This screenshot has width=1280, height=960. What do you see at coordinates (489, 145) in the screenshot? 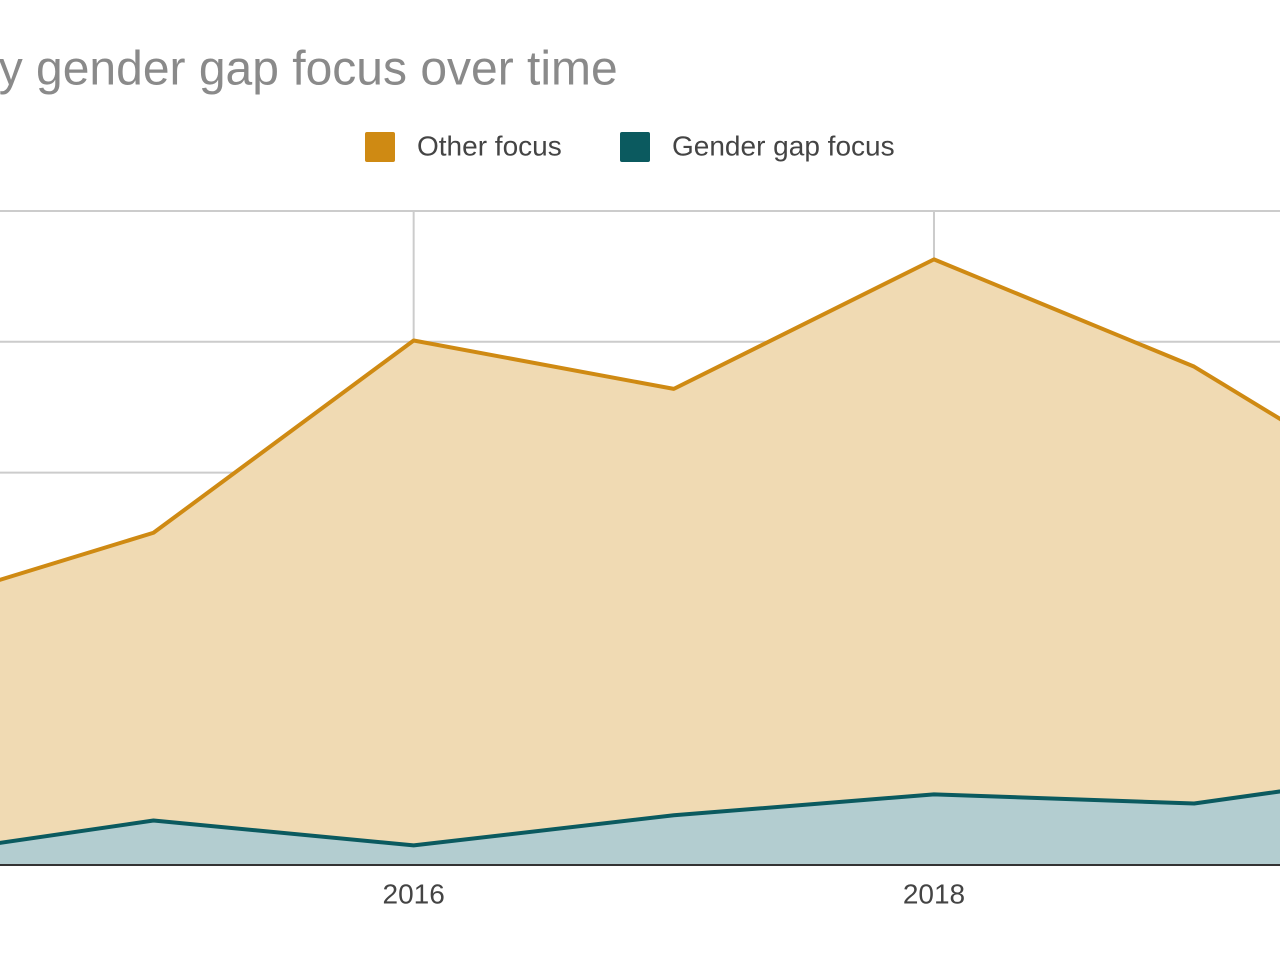
I see `legend-label: Other focus` at bounding box center [489, 145].